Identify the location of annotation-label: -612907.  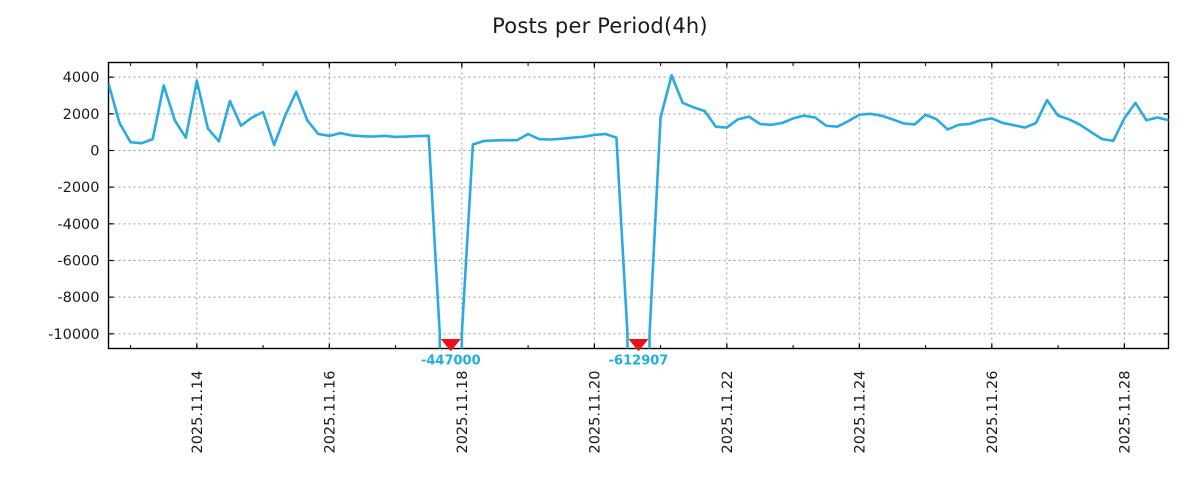
(639, 361).